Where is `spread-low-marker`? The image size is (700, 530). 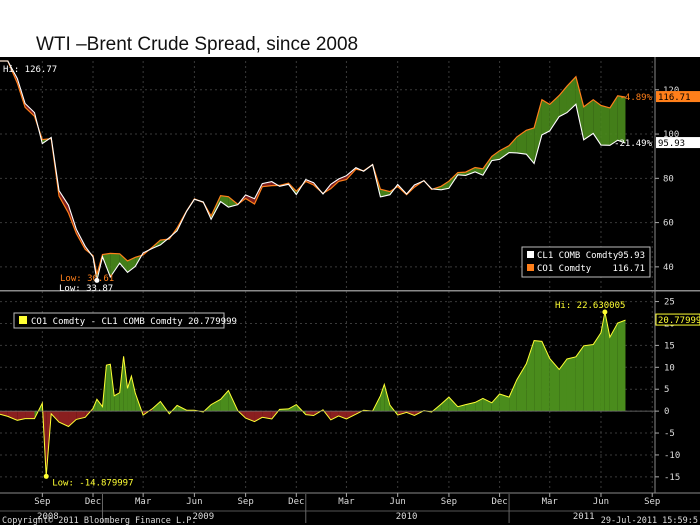 spread-low-marker is located at coordinates (46, 476).